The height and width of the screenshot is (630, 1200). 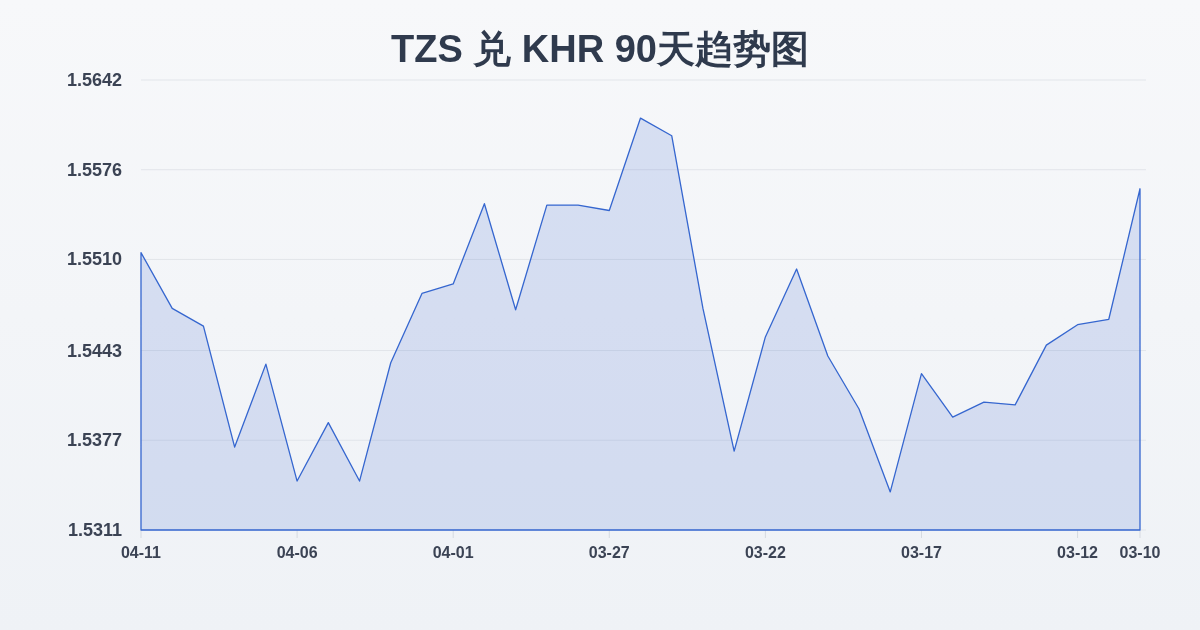 I want to click on ytick-label: 1.5443, so click(x=94, y=350).